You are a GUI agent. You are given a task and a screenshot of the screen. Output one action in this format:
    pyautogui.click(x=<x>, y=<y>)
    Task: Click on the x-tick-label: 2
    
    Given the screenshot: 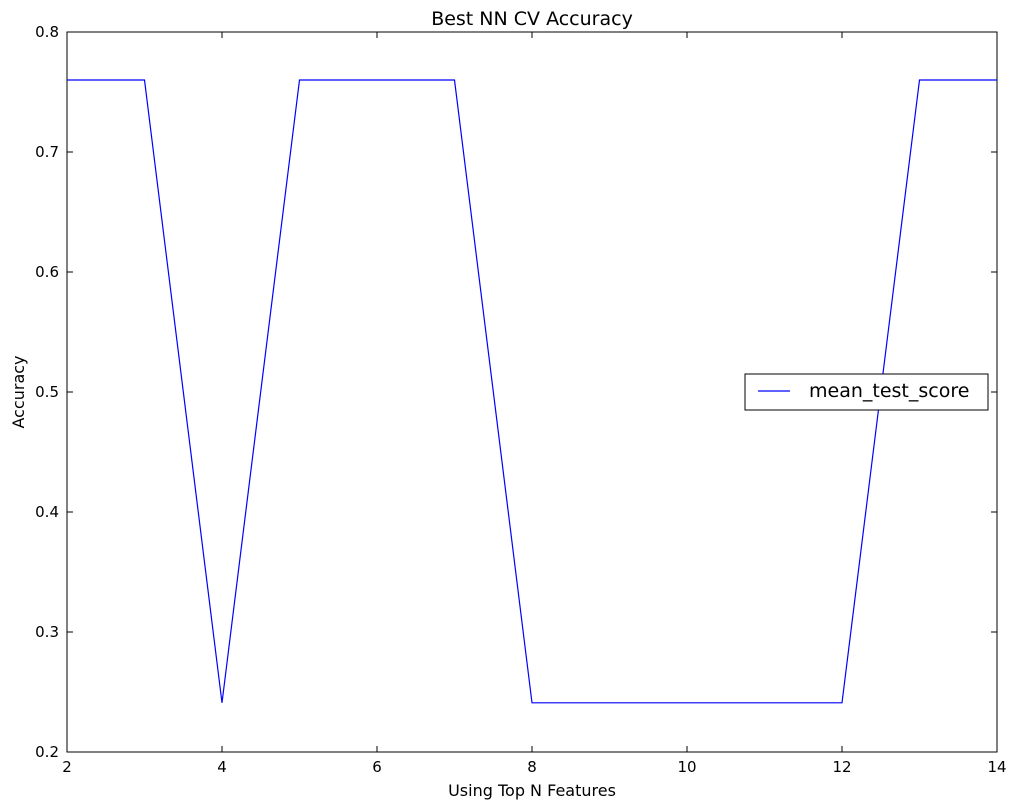 What is the action you would take?
    pyautogui.click(x=67, y=767)
    